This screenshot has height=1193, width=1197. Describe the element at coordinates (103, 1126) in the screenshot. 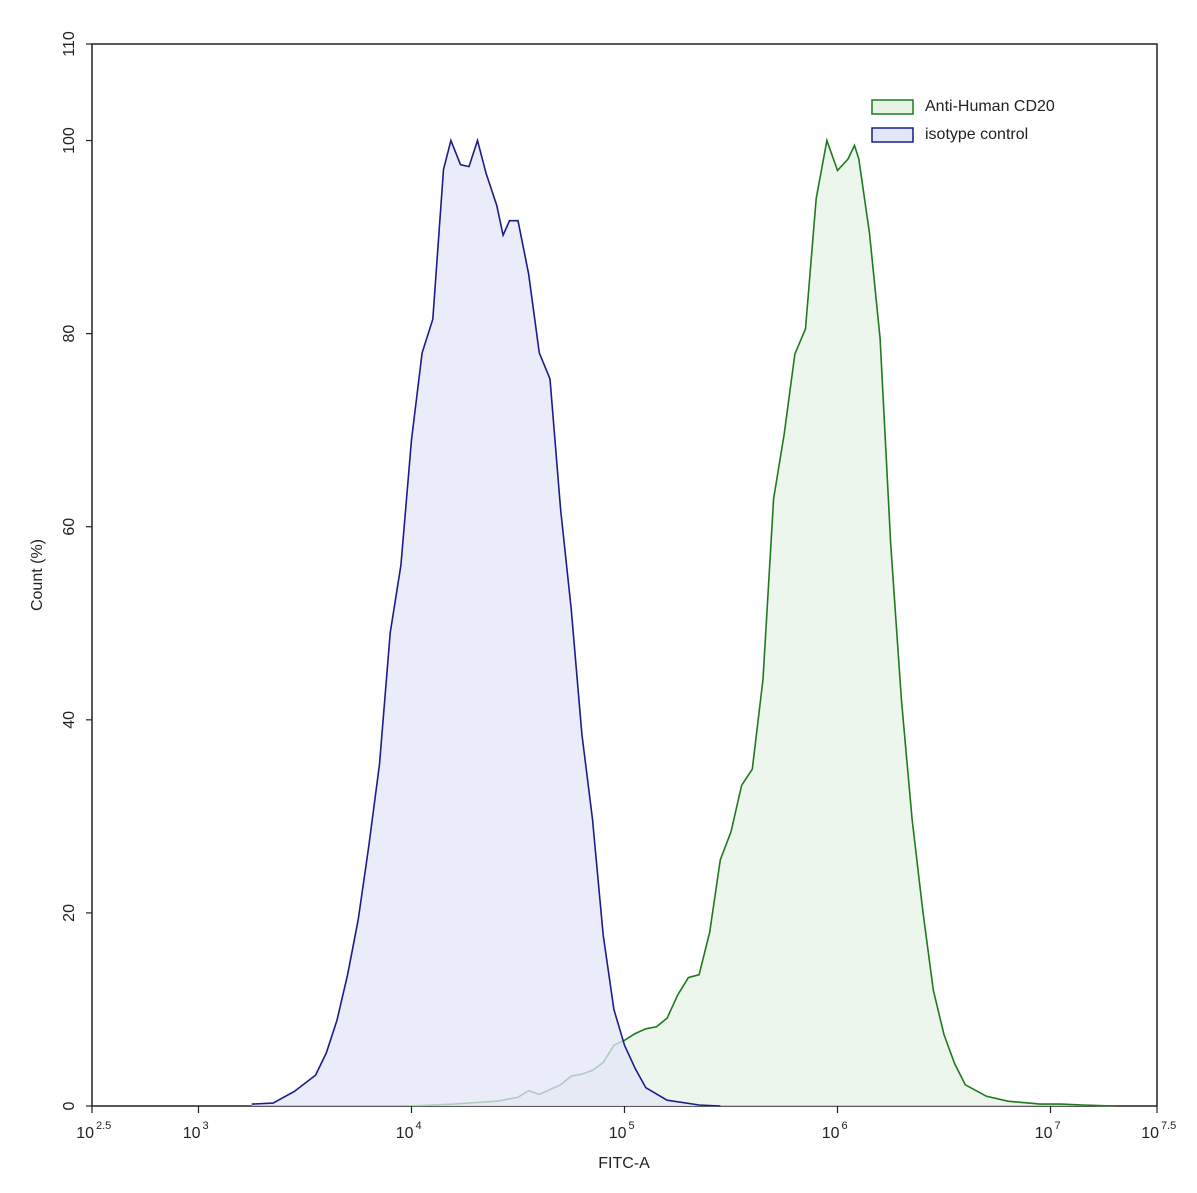

I see `x-tick-exponent: 2.5` at that location.